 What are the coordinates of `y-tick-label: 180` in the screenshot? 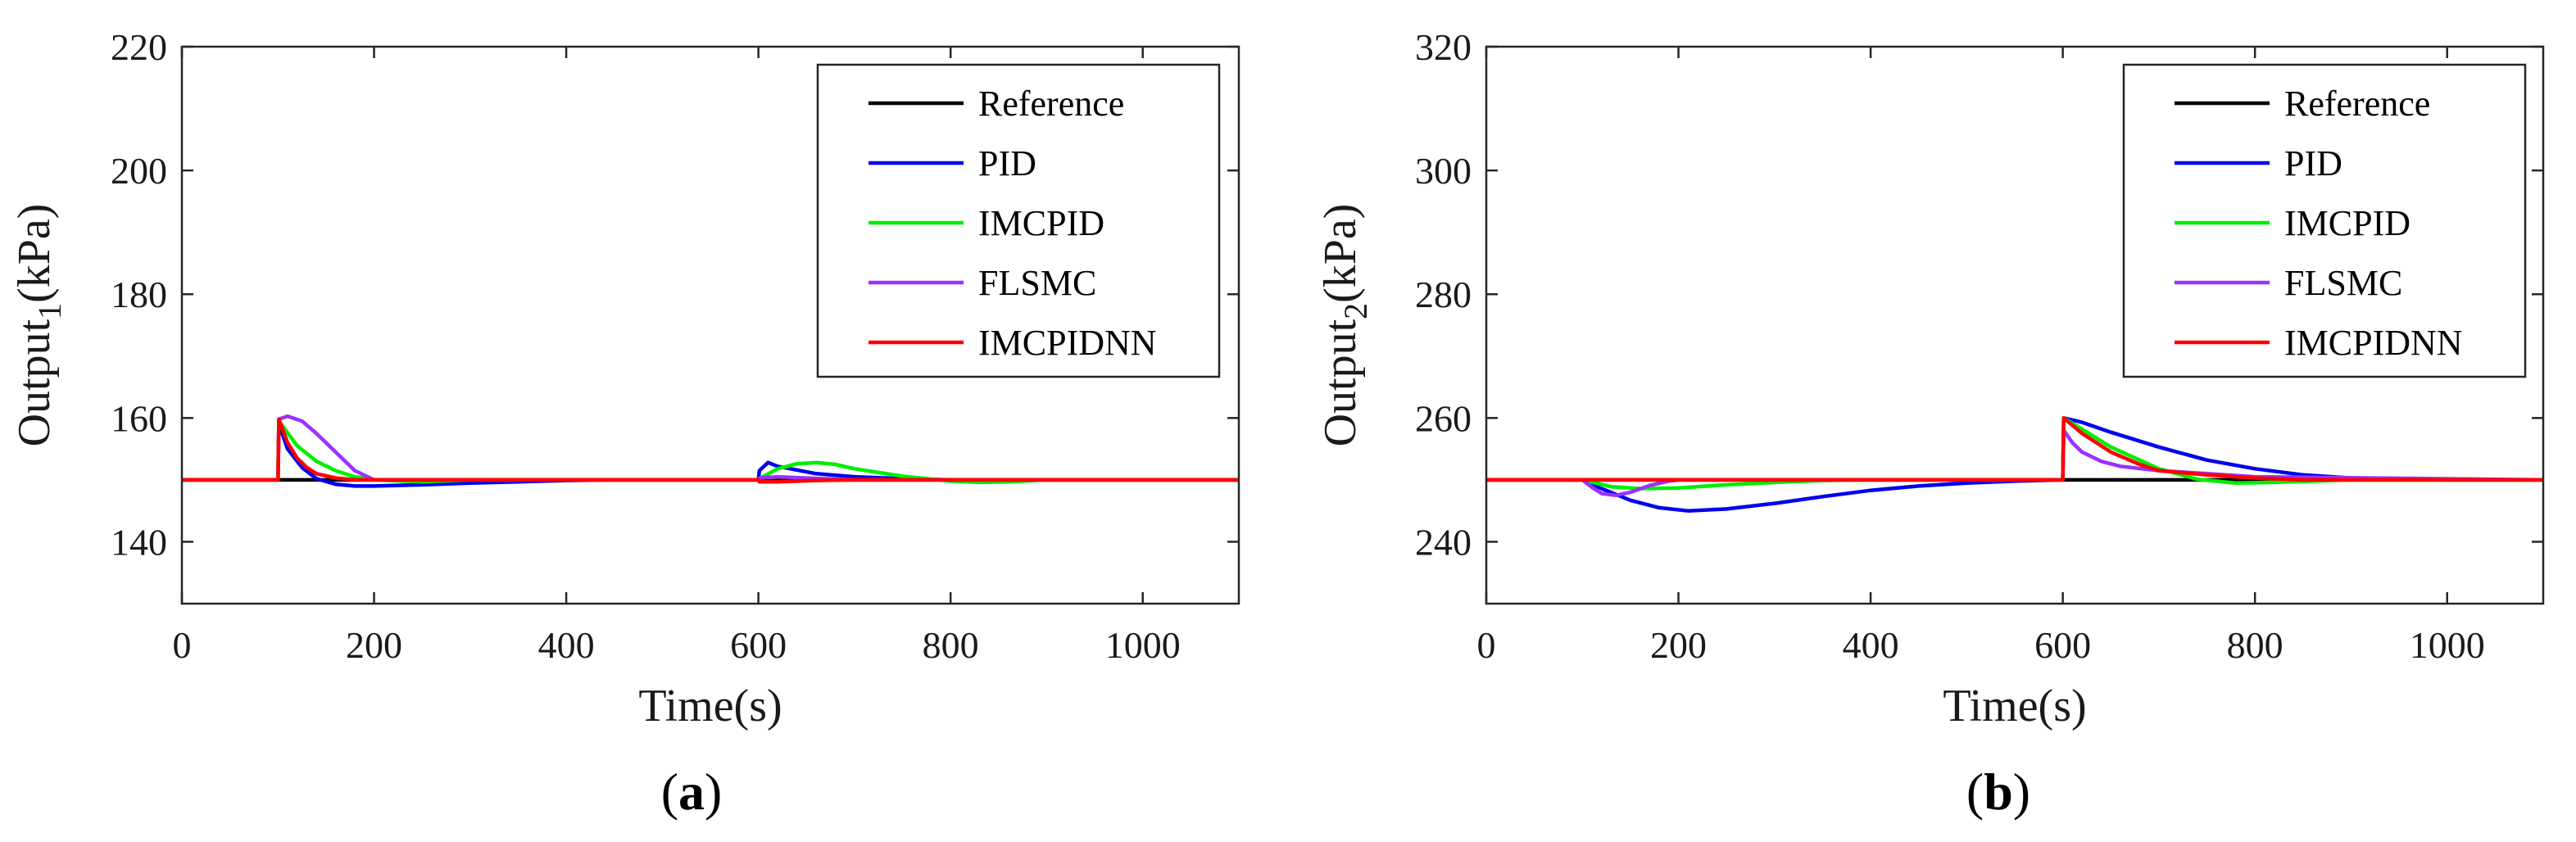 It's located at (139, 294).